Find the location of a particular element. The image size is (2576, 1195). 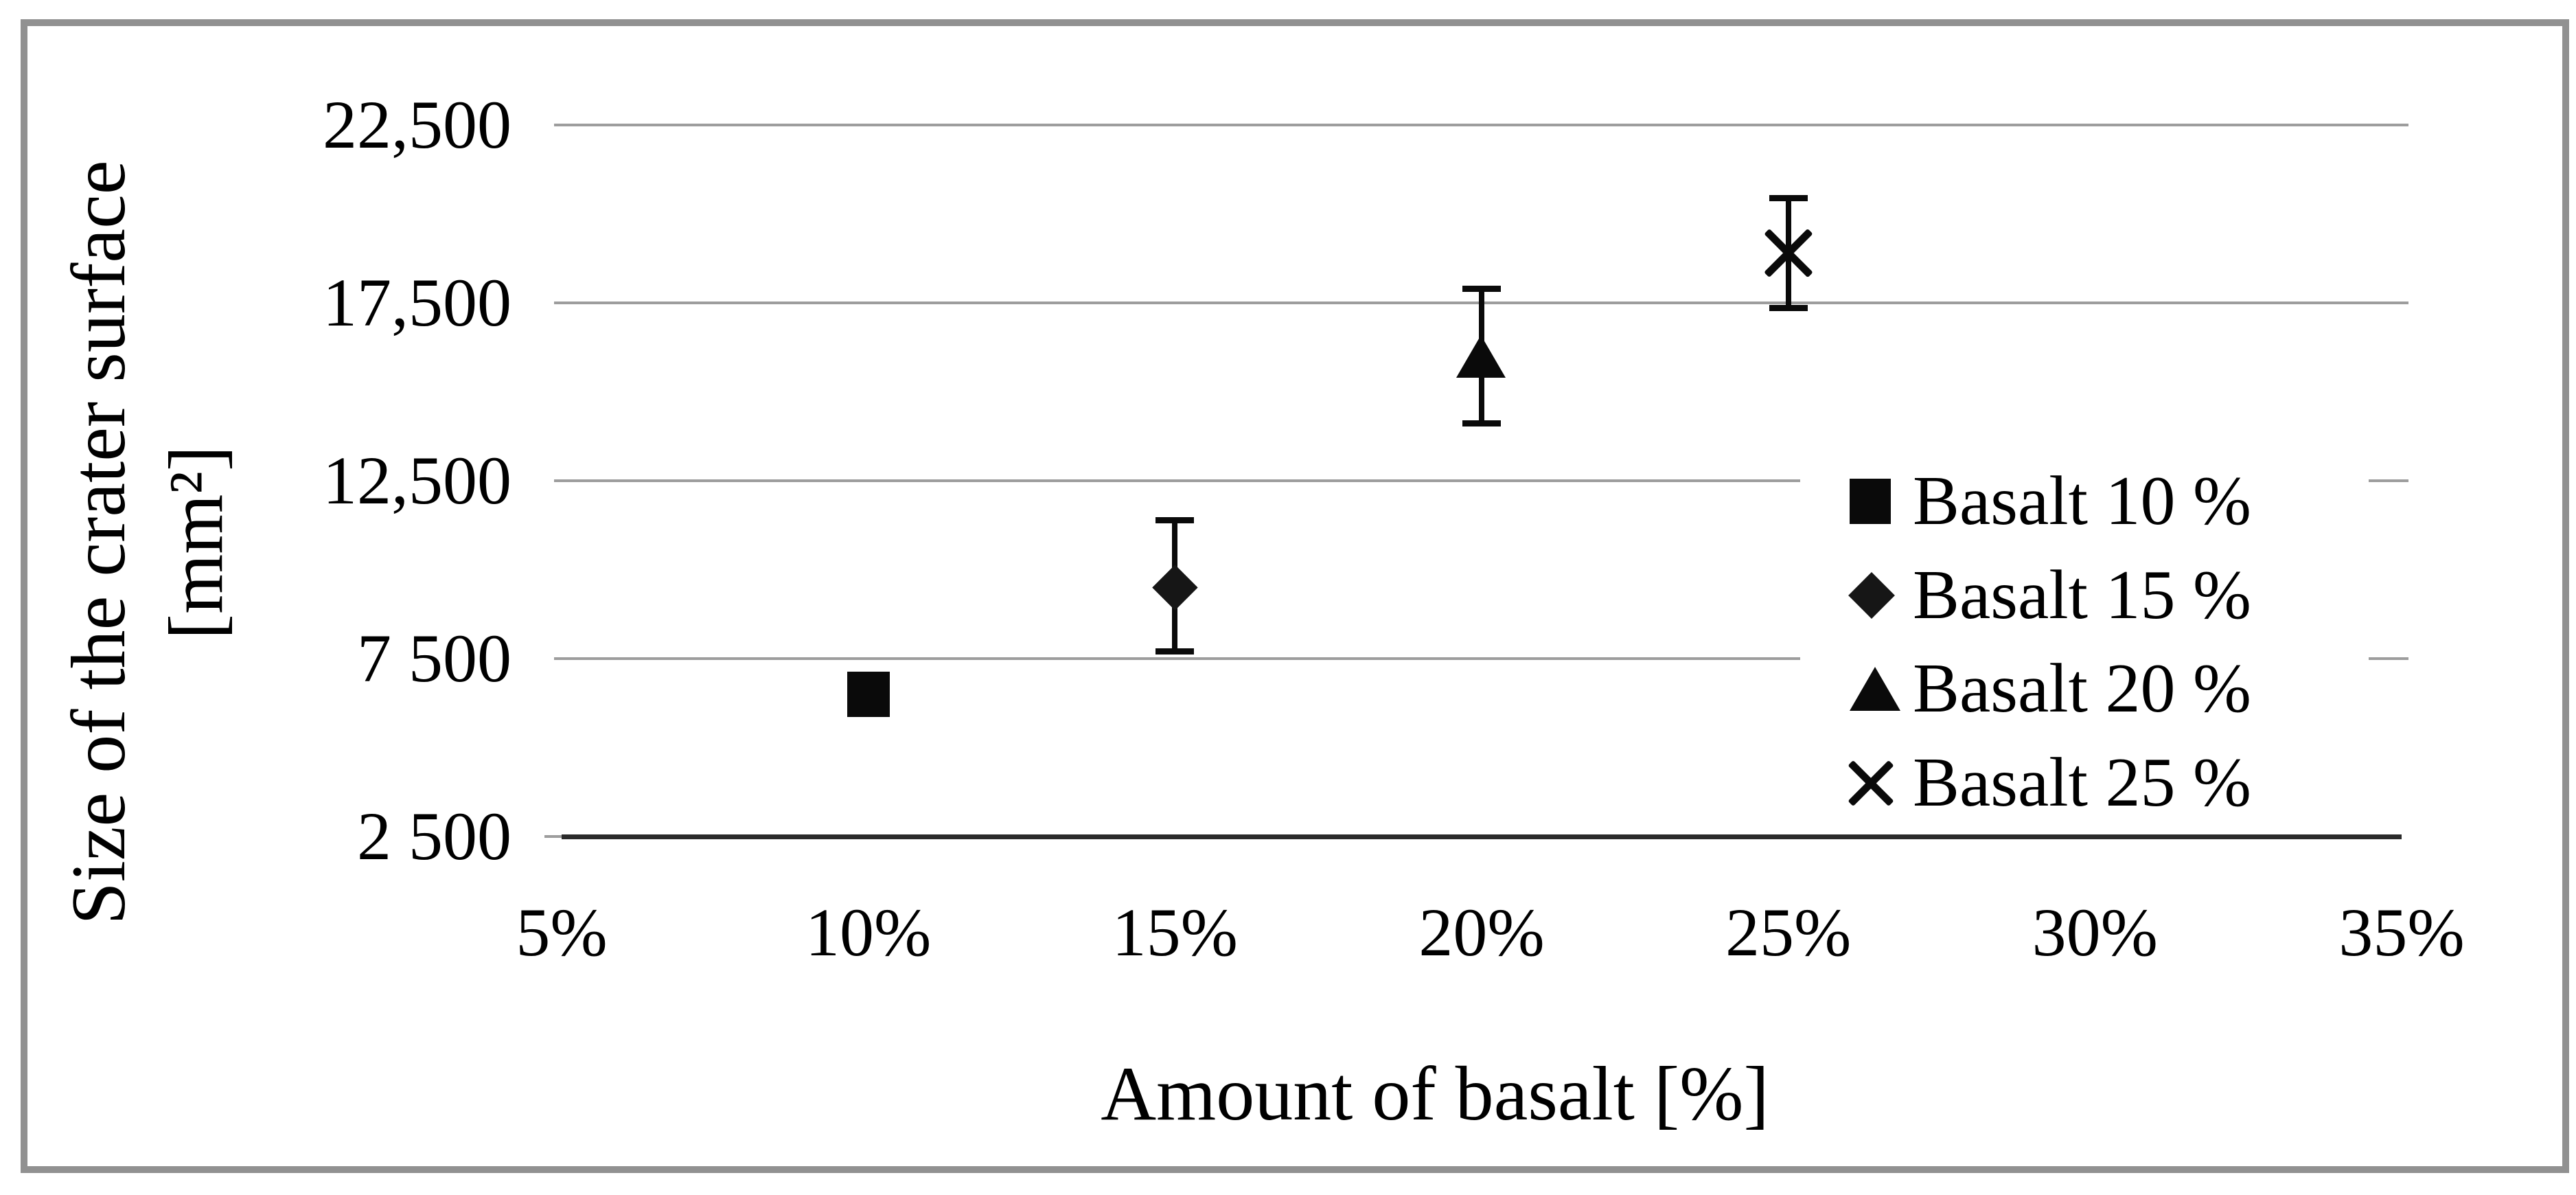

x-tick-label-10: 10% is located at coordinates (869, 932).